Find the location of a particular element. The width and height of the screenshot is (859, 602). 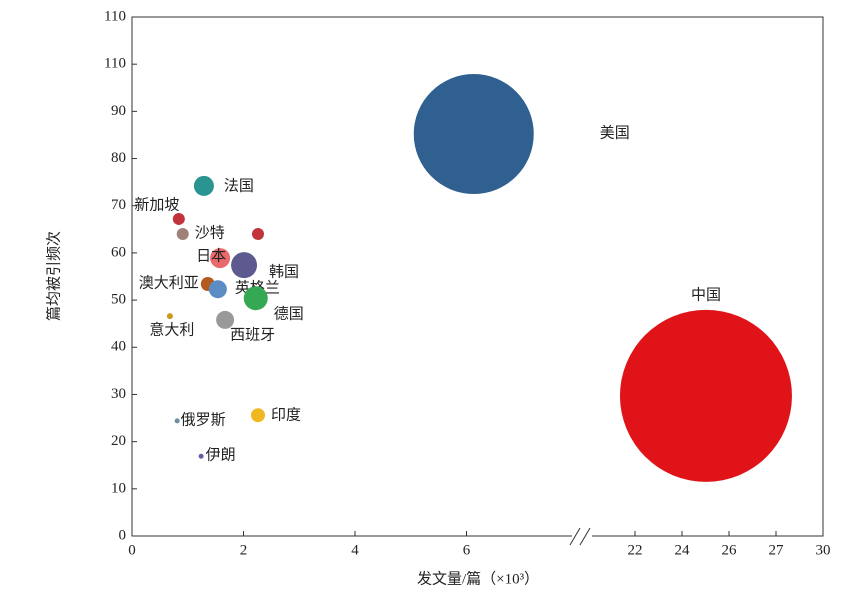

bubble-label: 韩国 is located at coordinates (284, 272).